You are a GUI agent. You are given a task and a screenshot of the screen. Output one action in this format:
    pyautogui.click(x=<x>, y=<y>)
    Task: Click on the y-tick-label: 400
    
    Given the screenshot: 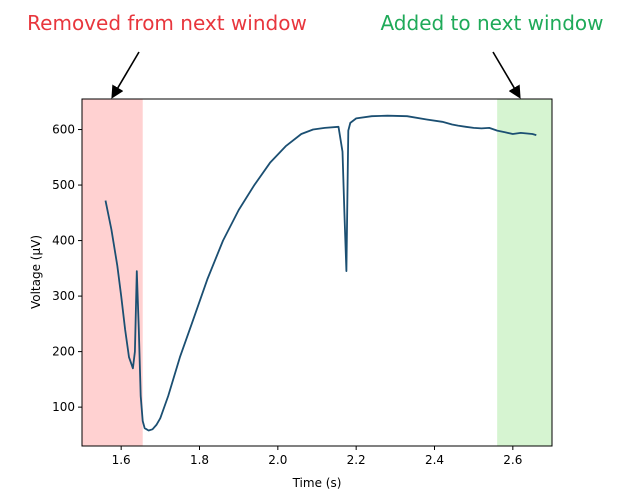 What is the action you would take?
    pyautogui.click(x=63, y=241)
    